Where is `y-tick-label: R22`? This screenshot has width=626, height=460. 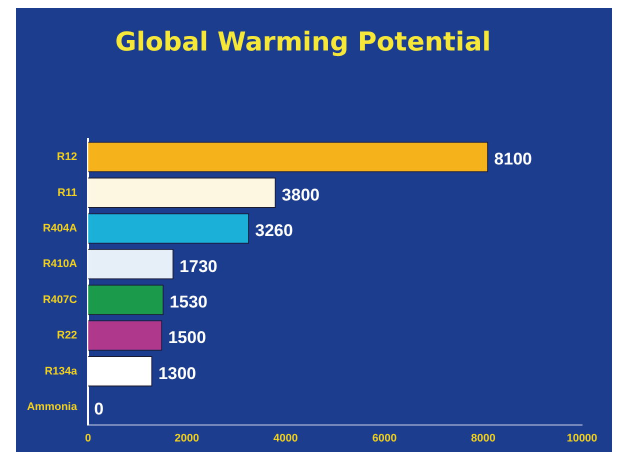 y-tick-label: R22 is located at coordinates (67, 336).